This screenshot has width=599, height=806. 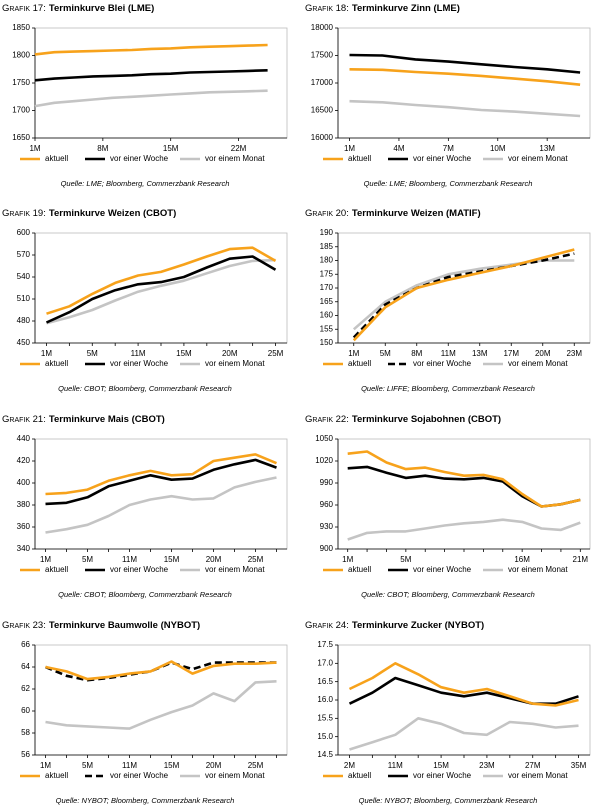 What do you see at coordinates (327, 213) in the screenshot?
I see `chart-label: Grafik 20:` at bounding box center [327, 213].